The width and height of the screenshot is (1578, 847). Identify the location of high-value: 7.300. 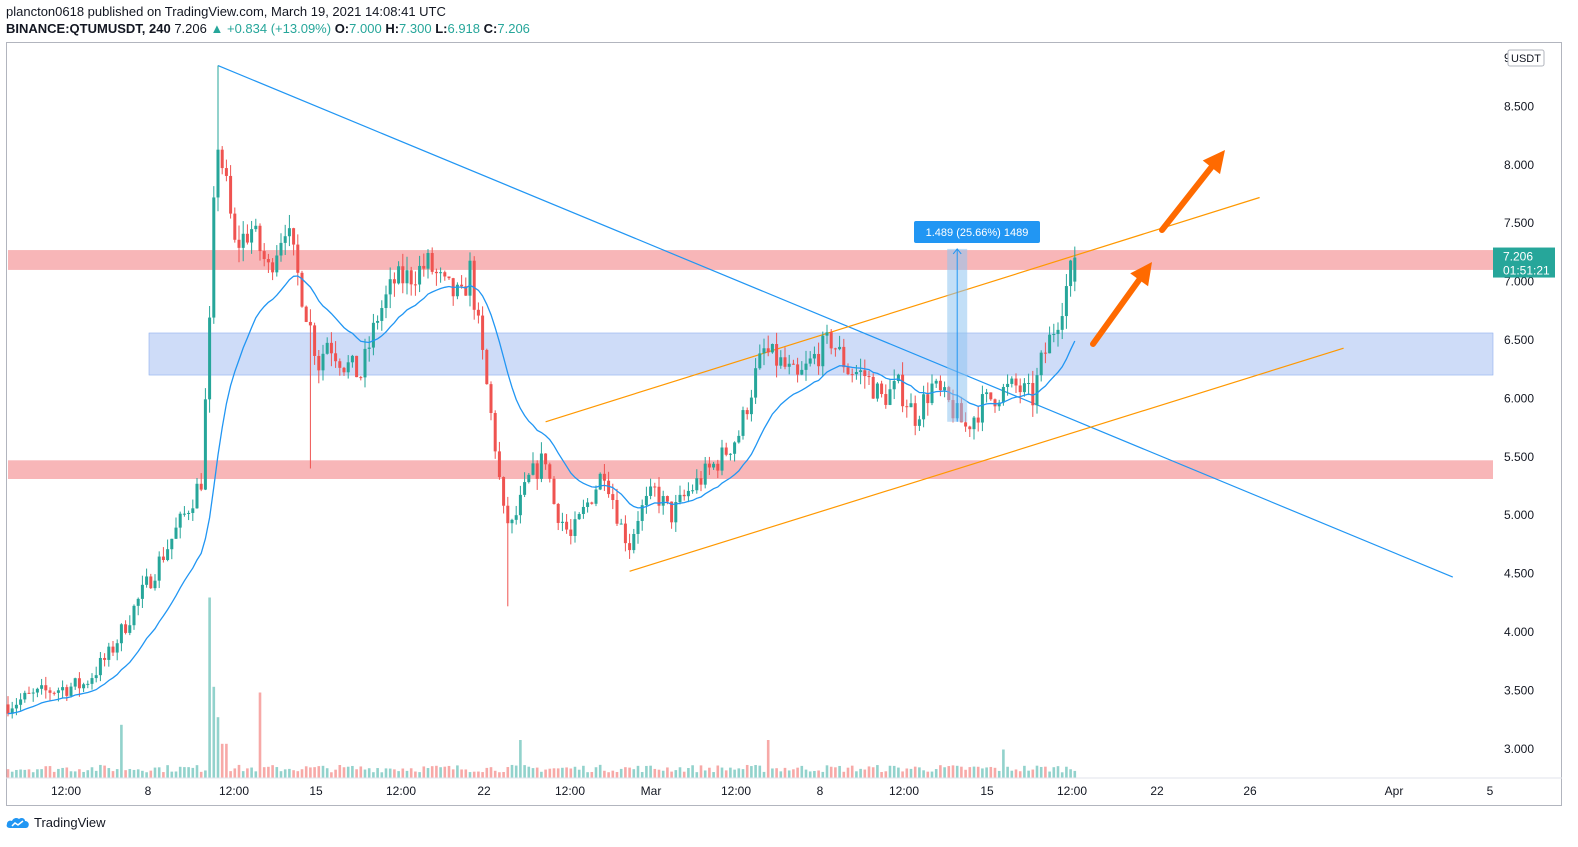
(415, 28).